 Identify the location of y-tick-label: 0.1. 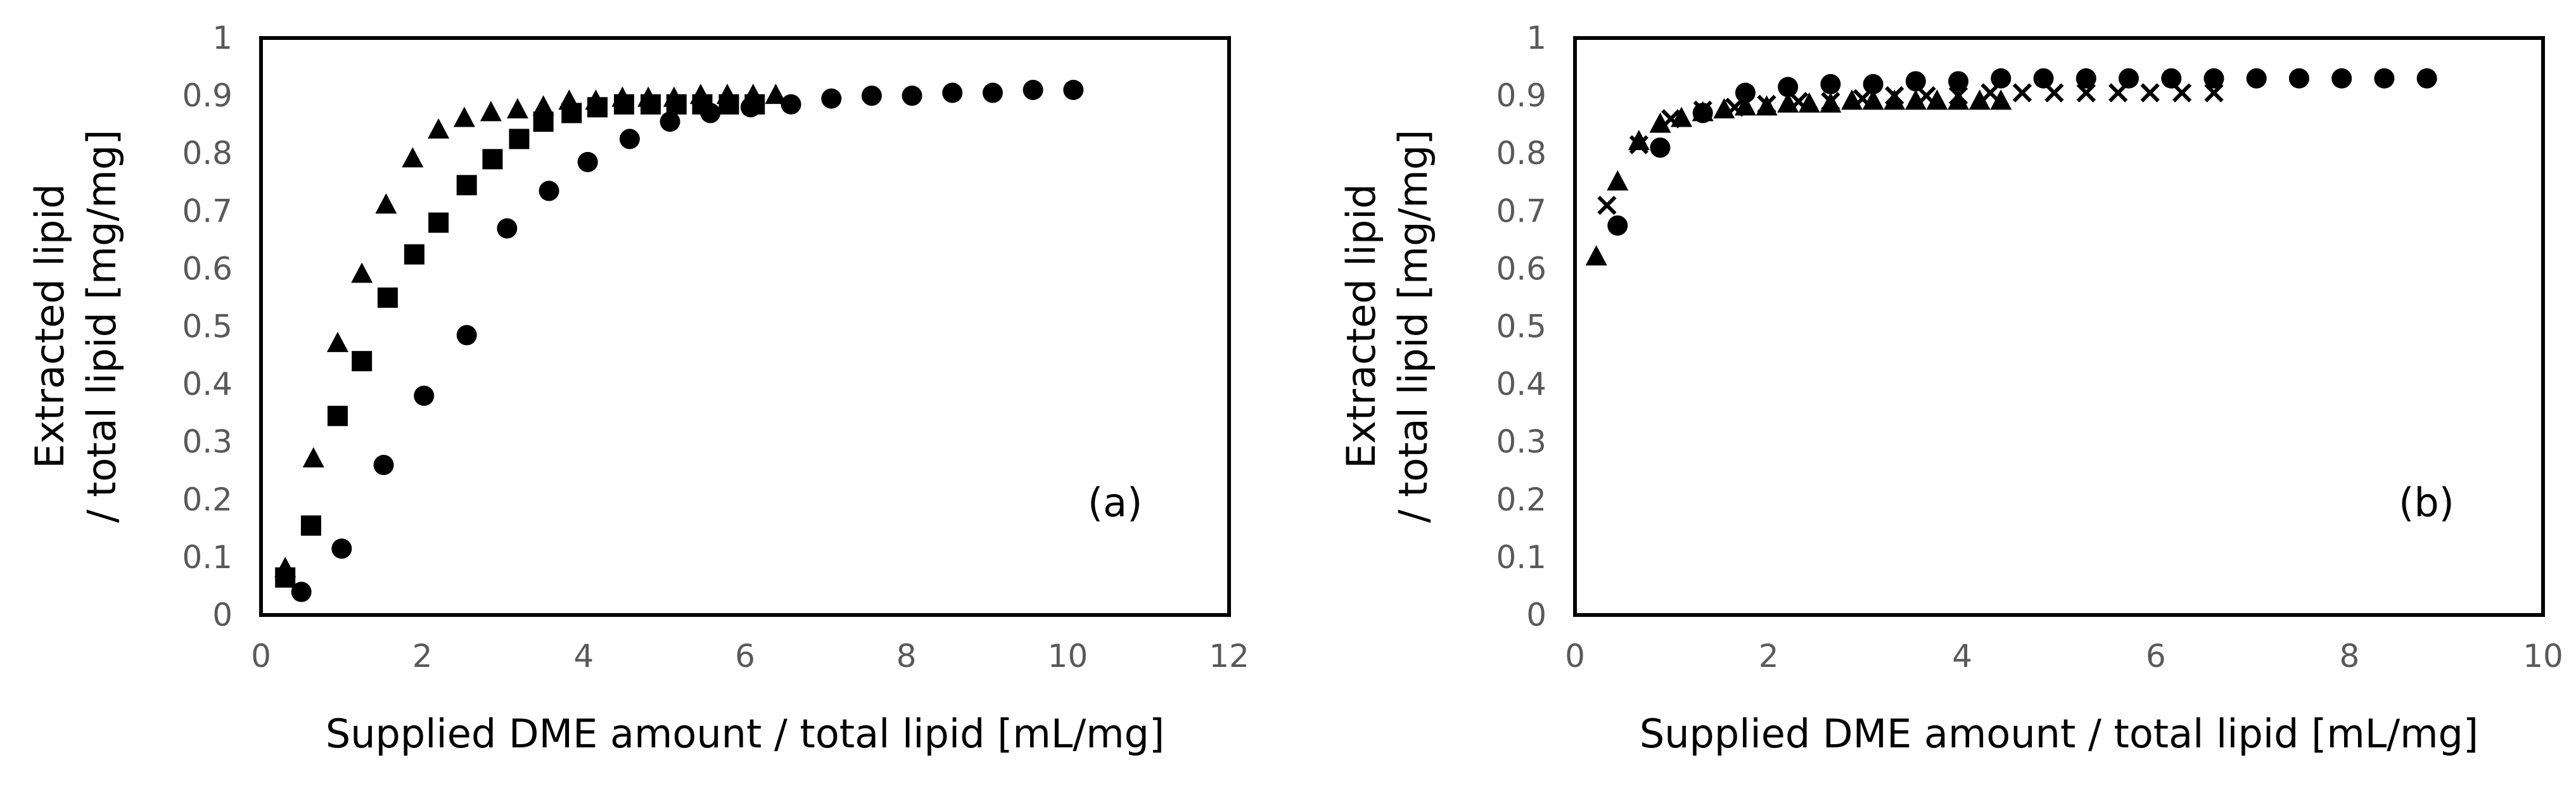
(1521, 557).